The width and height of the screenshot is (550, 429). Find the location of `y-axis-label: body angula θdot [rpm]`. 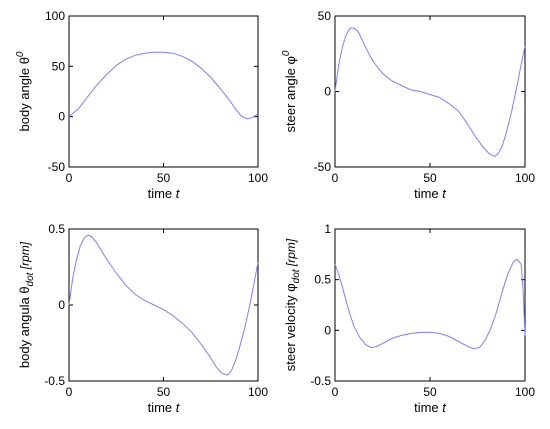

y-axis-label: body angula θdot [rpm] is located at coordinates (26, 304).